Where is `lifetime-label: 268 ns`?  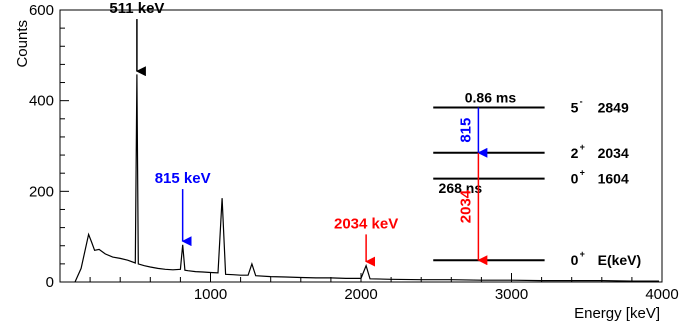 lifetime-label: 268 ns is located at coordinates (461, 188).